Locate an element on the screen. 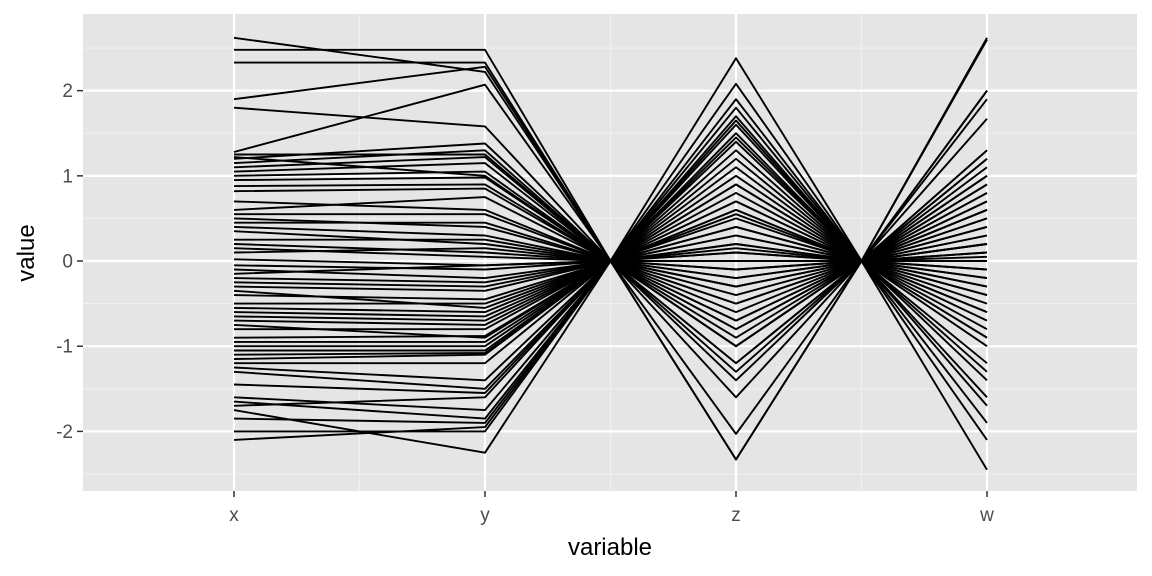 Image resolution: width=1152 pixels, height=576 pixels. y-tick-label: 1 is located at coordinates (67, 176).